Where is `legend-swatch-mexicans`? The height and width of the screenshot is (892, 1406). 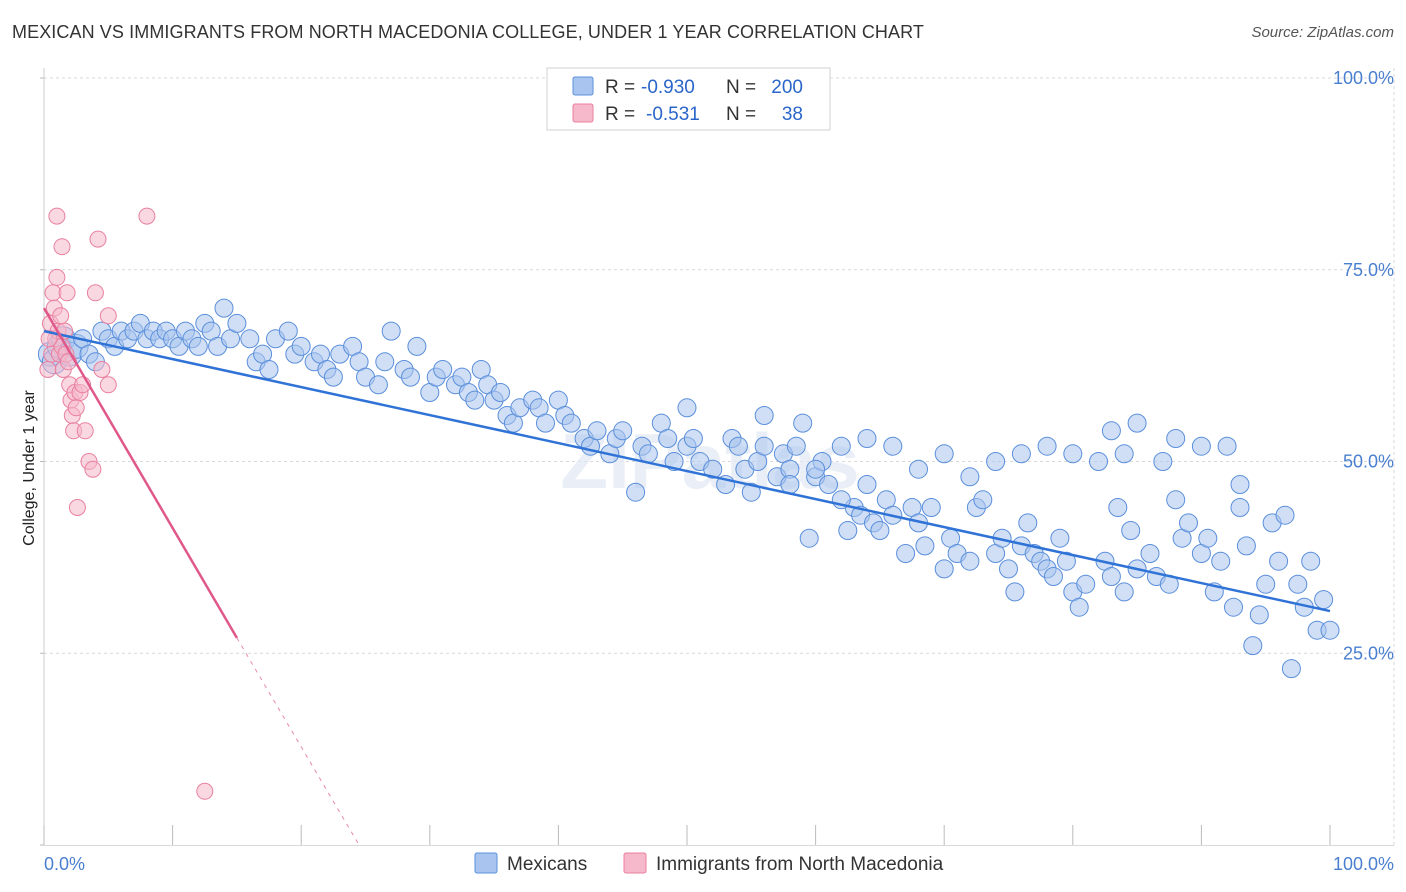 legend-swatch-mexicans is located at coordinates (583, 86).